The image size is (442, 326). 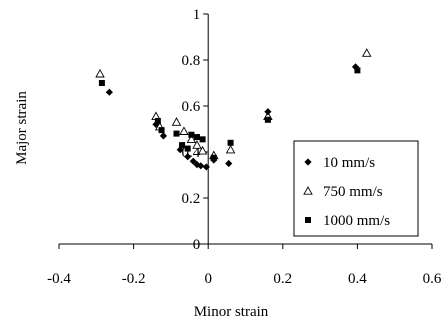 I want to click on legend-label: 10 mm/s, so click(x=349, y=163).